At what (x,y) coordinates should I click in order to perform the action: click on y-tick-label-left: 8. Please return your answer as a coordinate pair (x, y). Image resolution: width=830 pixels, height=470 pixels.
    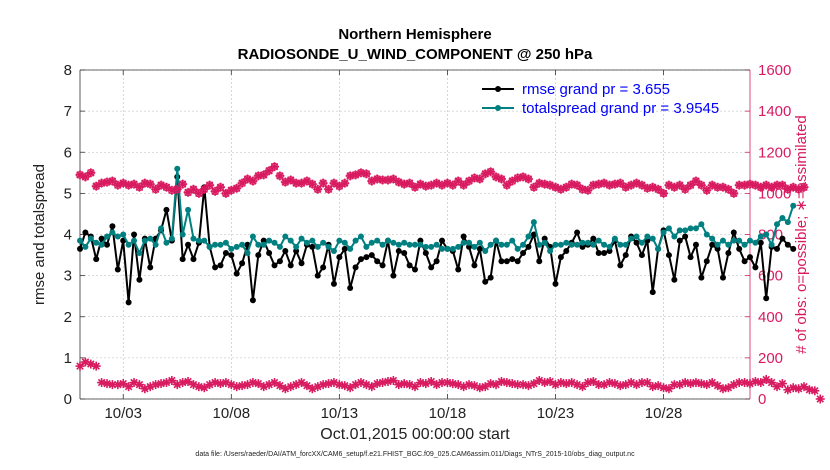
    Looking at the image, I should click on (68, 70).